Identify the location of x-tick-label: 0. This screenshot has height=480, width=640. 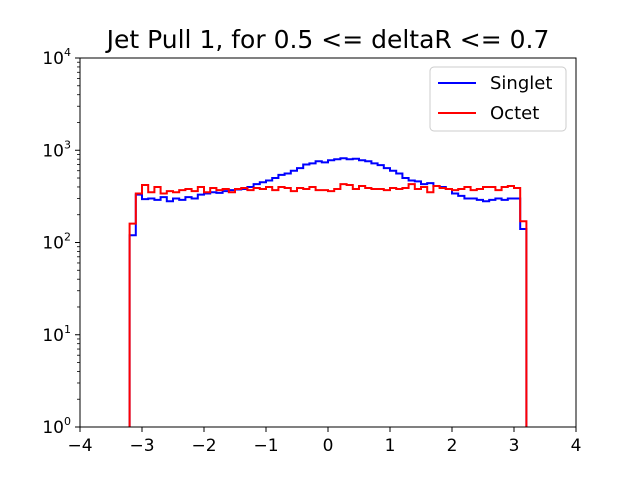
(328, 446).